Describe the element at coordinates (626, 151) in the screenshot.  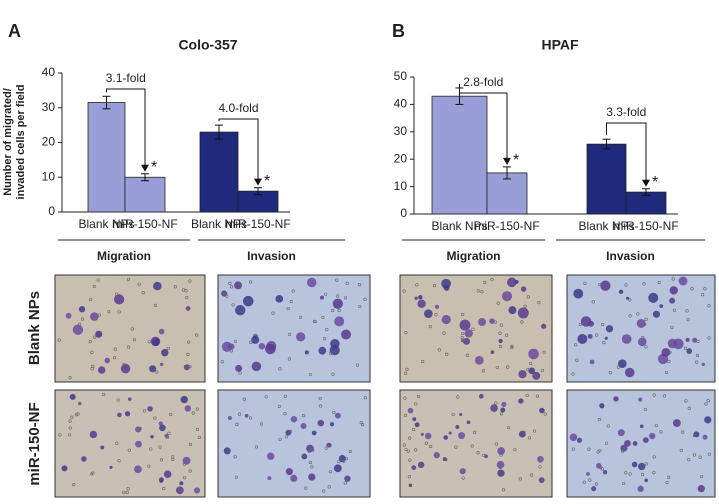
I see `fold-bracket` at that location.